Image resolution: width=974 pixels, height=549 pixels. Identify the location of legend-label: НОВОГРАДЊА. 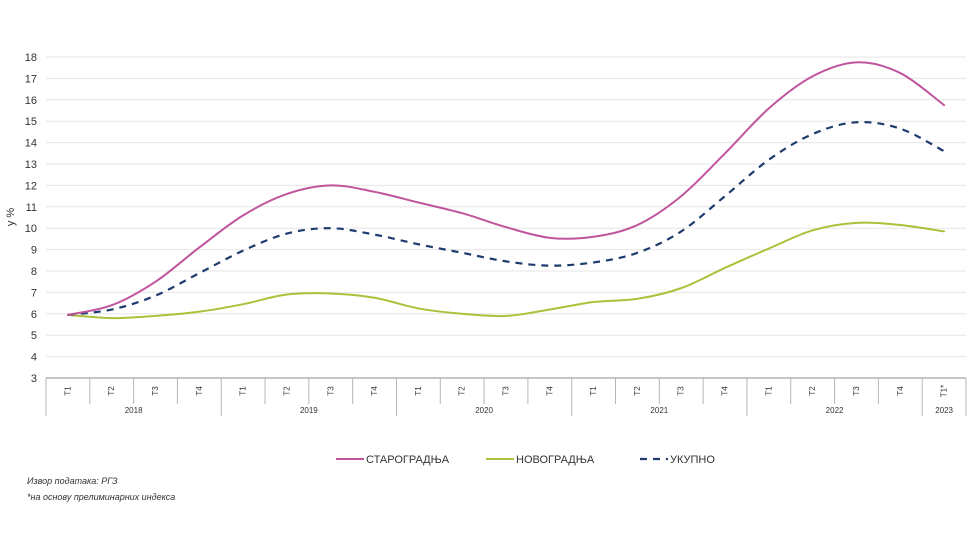
(555, 460).